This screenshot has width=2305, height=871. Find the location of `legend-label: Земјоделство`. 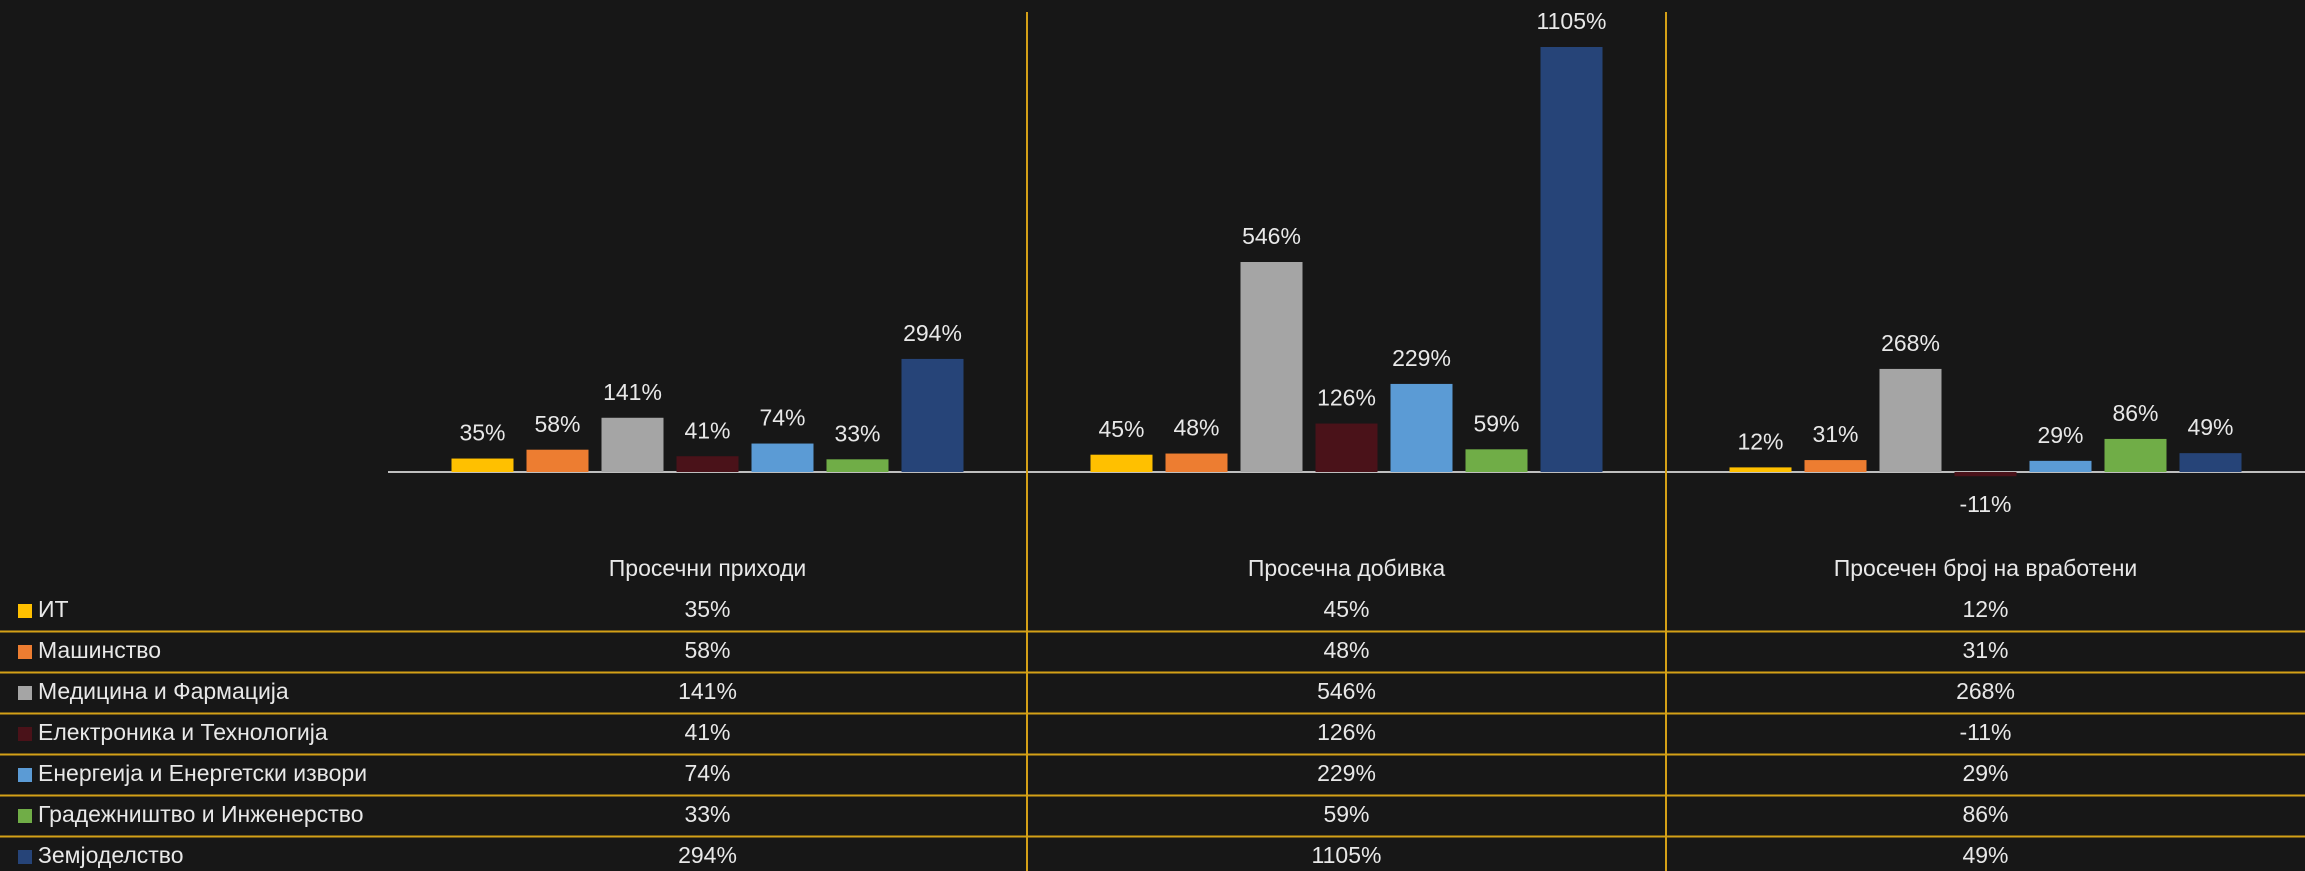

legend-label: Земјоделство is located at coordinates (111, 855).